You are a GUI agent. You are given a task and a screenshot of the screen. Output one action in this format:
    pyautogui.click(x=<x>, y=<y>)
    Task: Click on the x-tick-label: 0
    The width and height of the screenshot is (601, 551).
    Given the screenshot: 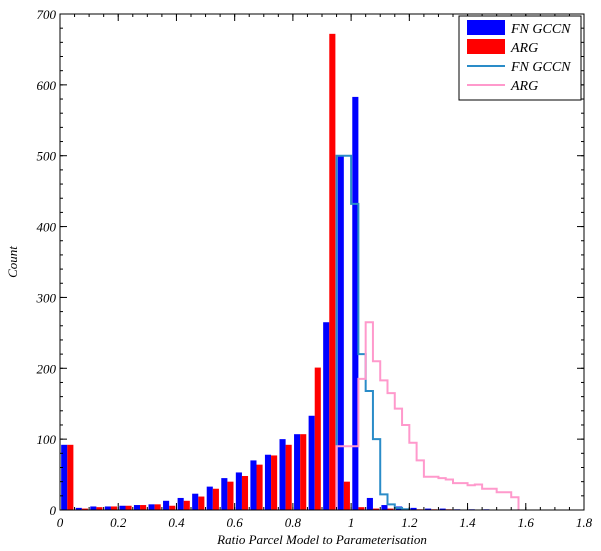 What is the action you would take?
    pyautogui.click(x=60, y=522)
    